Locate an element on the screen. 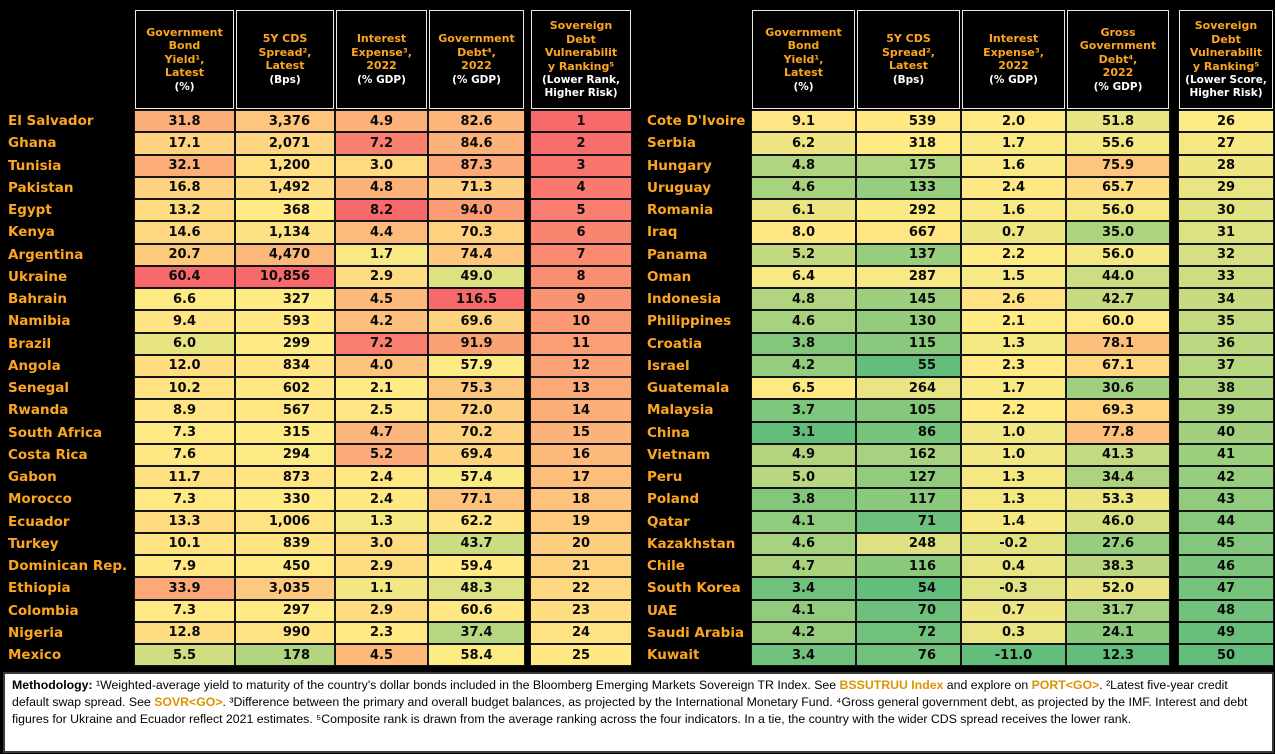 The image size is (1275, 754). country-label: Uruguay is located at coordinates (695, 187).